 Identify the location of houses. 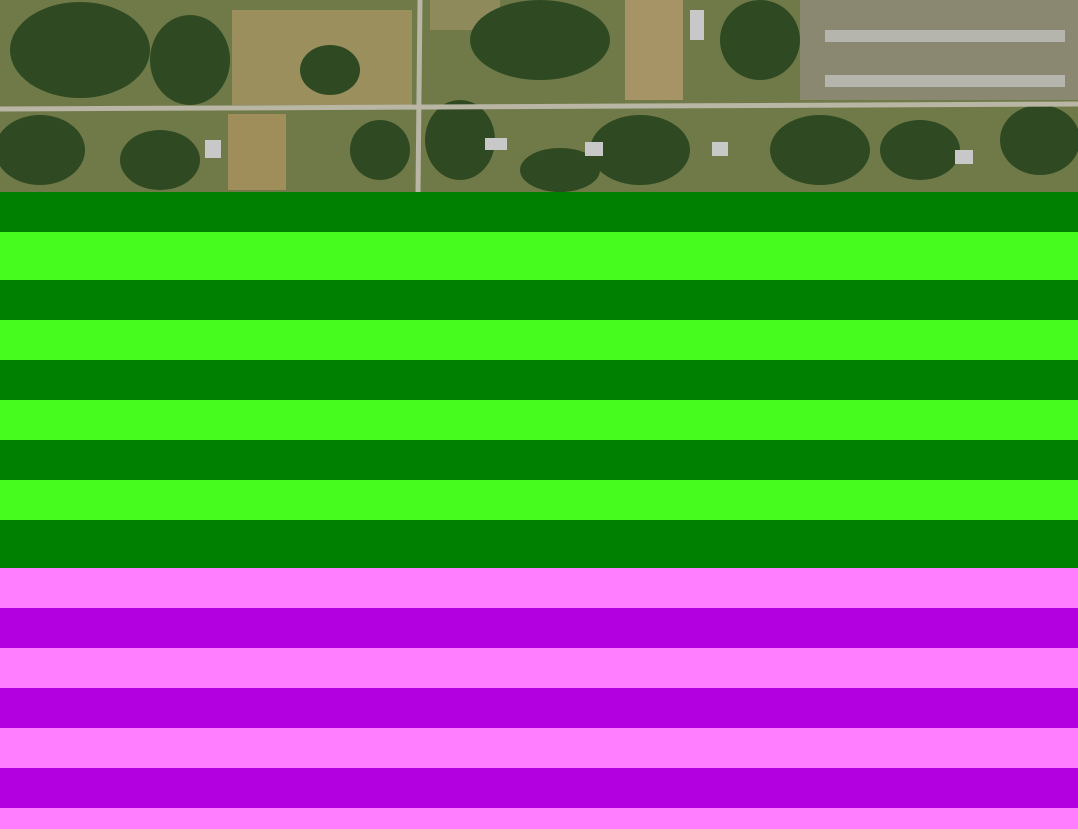
(635, 87).